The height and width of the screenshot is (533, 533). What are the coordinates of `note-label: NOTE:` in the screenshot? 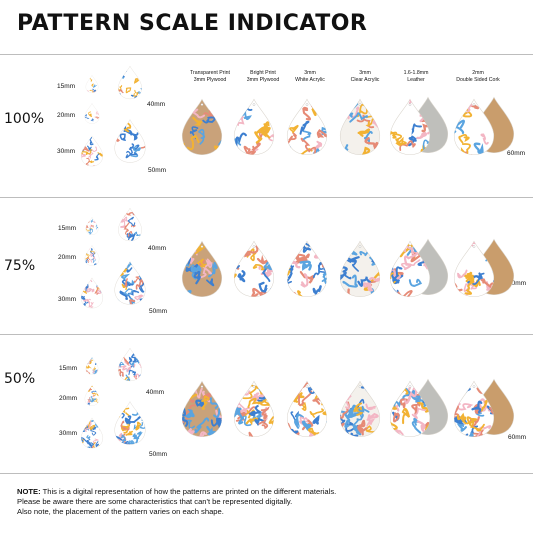 It's located at (29, 491).